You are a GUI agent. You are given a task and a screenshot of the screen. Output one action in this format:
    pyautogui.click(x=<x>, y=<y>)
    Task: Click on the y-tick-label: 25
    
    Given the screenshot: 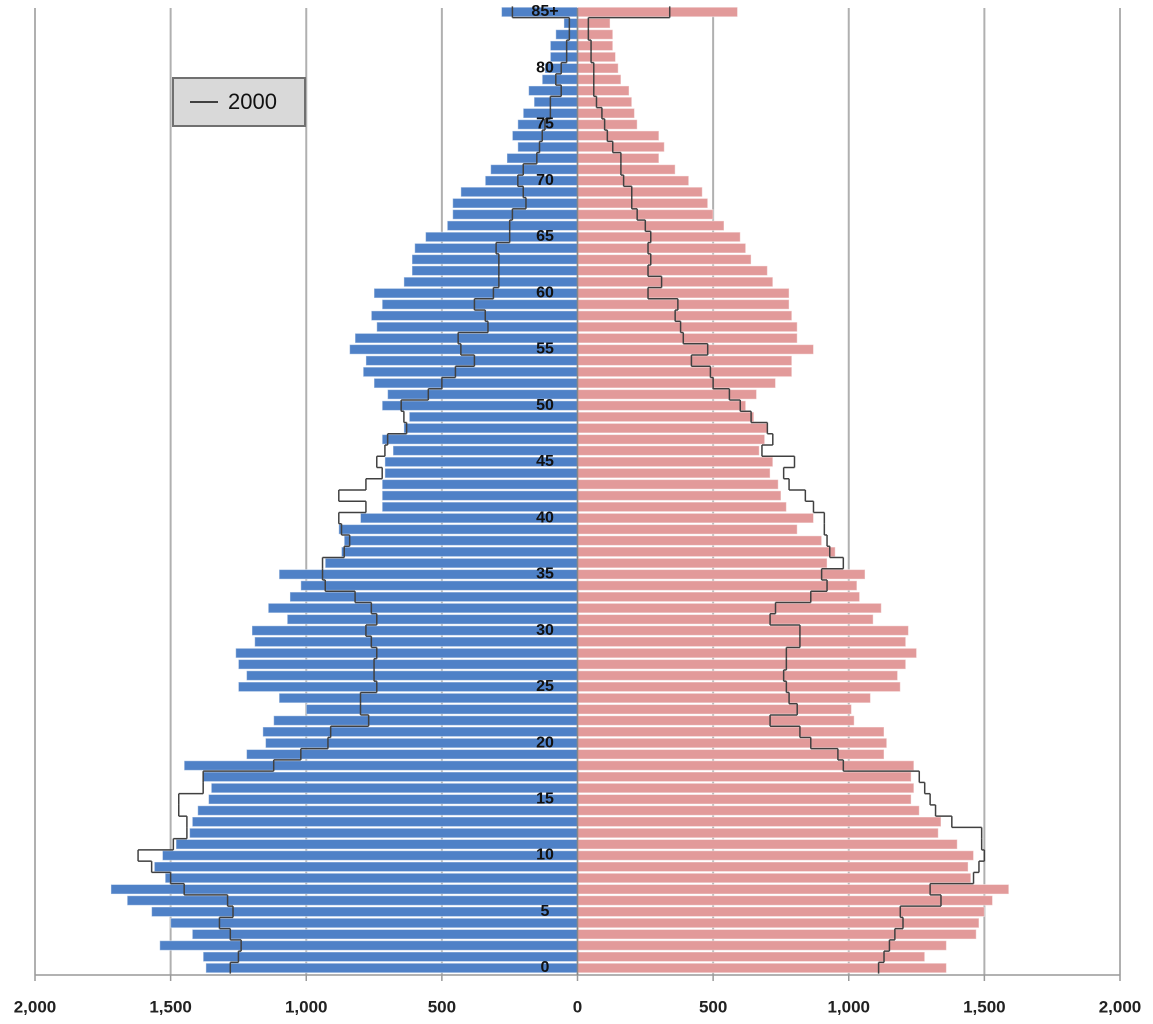 What is the action you would take?
    pyautogui.click(x=545, y=686)
    